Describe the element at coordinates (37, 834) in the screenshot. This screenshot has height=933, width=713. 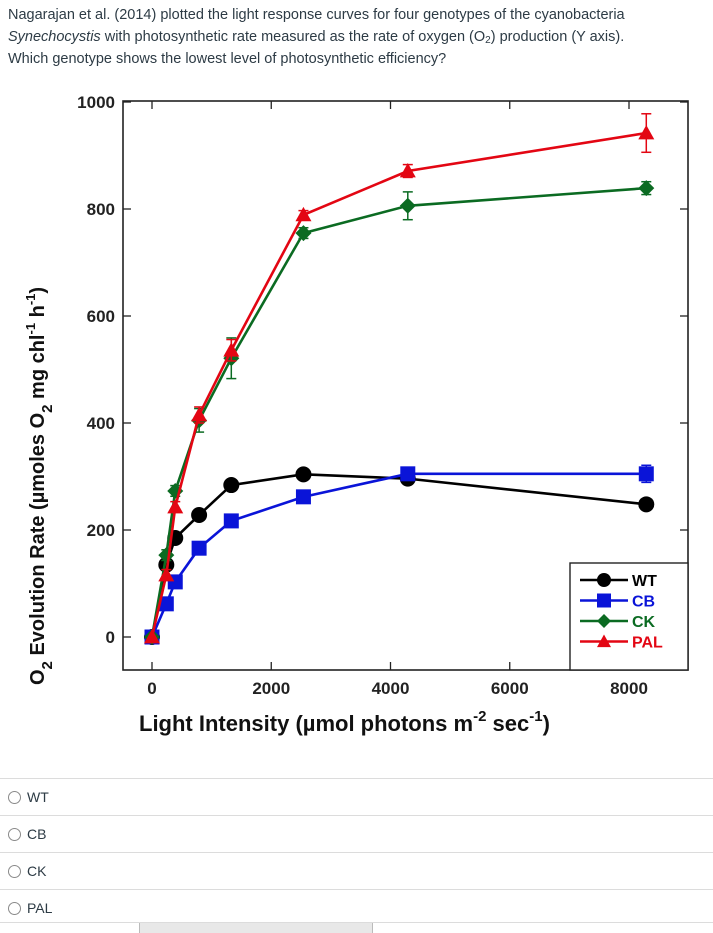
I see `answer-label: CB` at that location.